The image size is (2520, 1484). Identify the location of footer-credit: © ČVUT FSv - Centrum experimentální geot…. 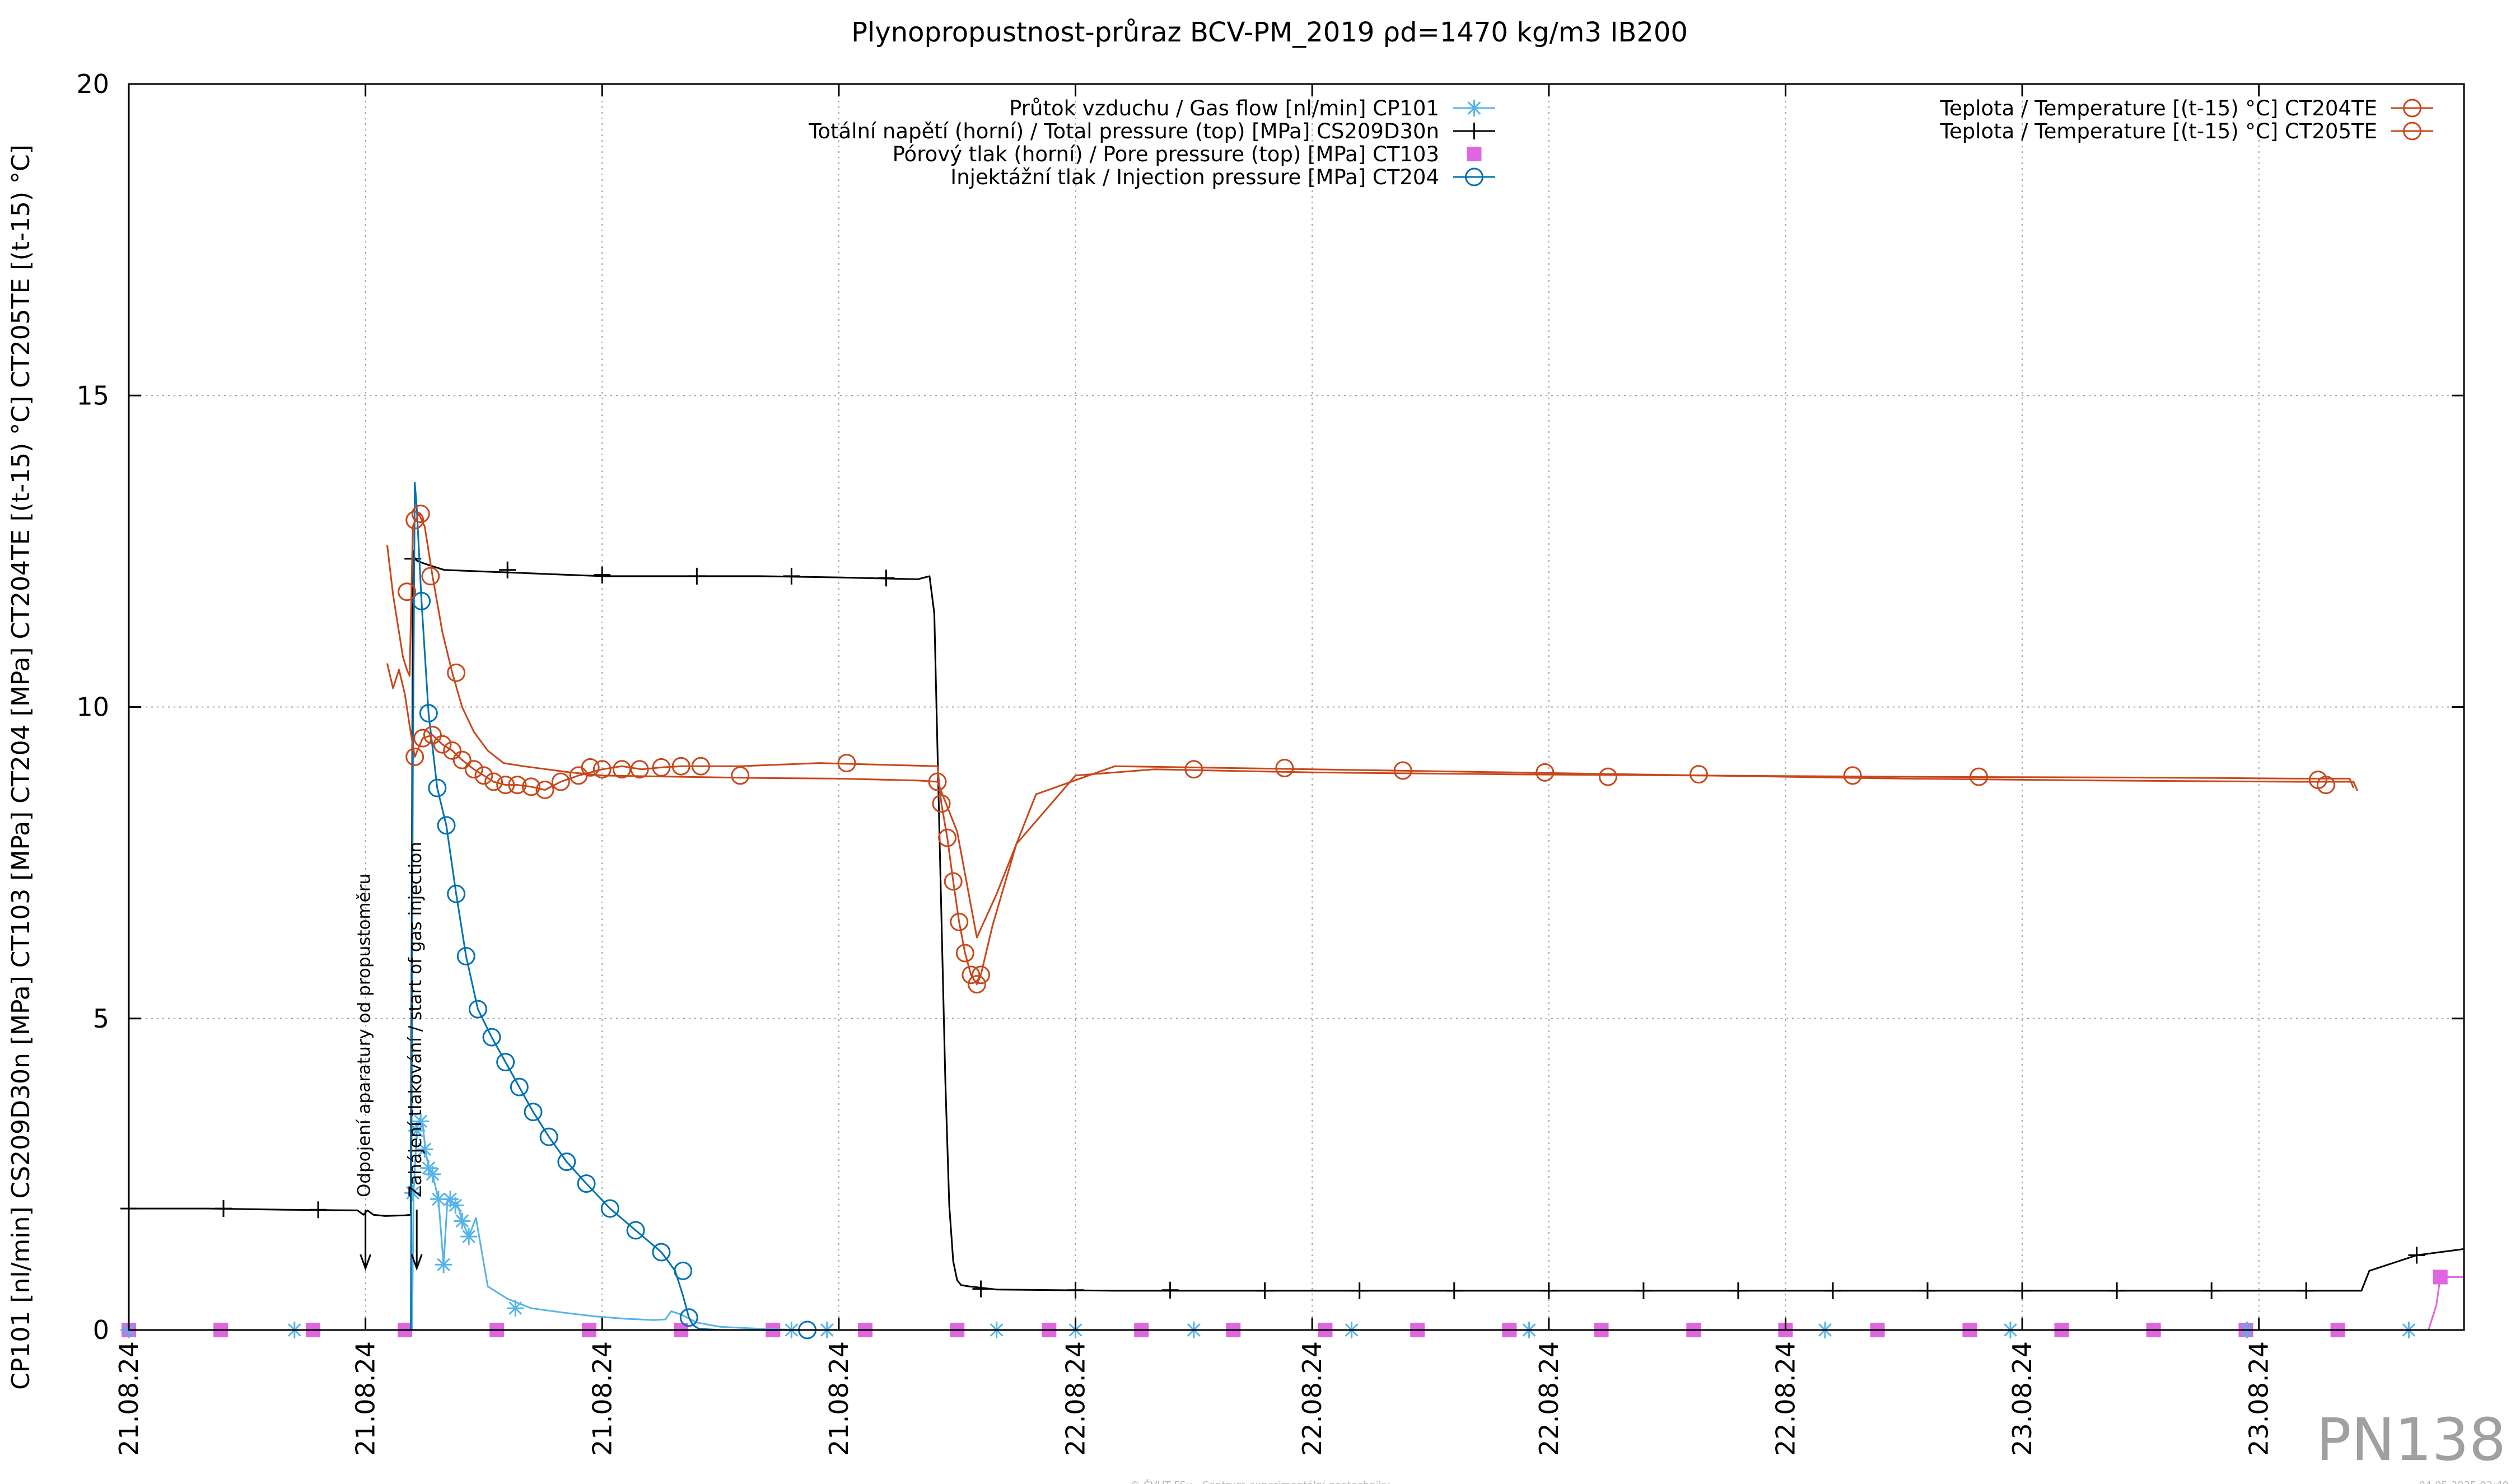
(1260, 1481).